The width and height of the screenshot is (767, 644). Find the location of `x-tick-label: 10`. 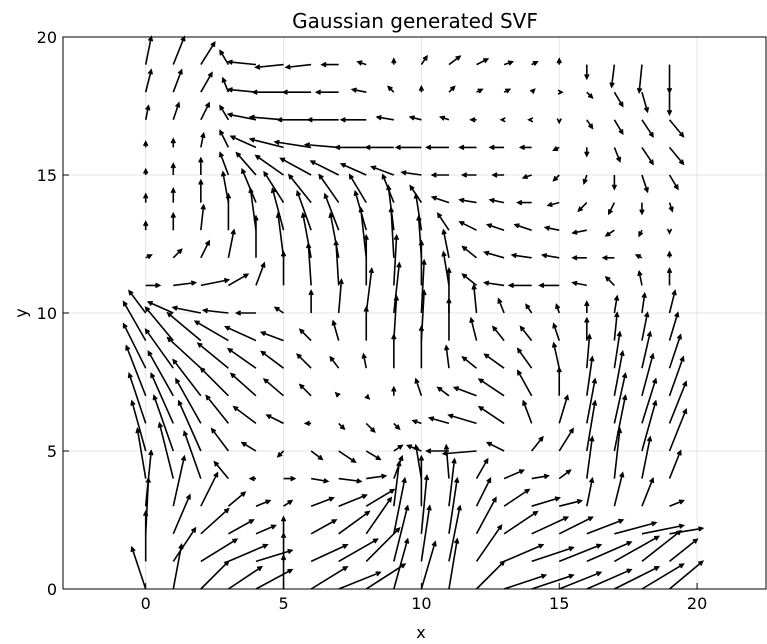

x-tick-label: 10 is located at coordinates (421, 603).